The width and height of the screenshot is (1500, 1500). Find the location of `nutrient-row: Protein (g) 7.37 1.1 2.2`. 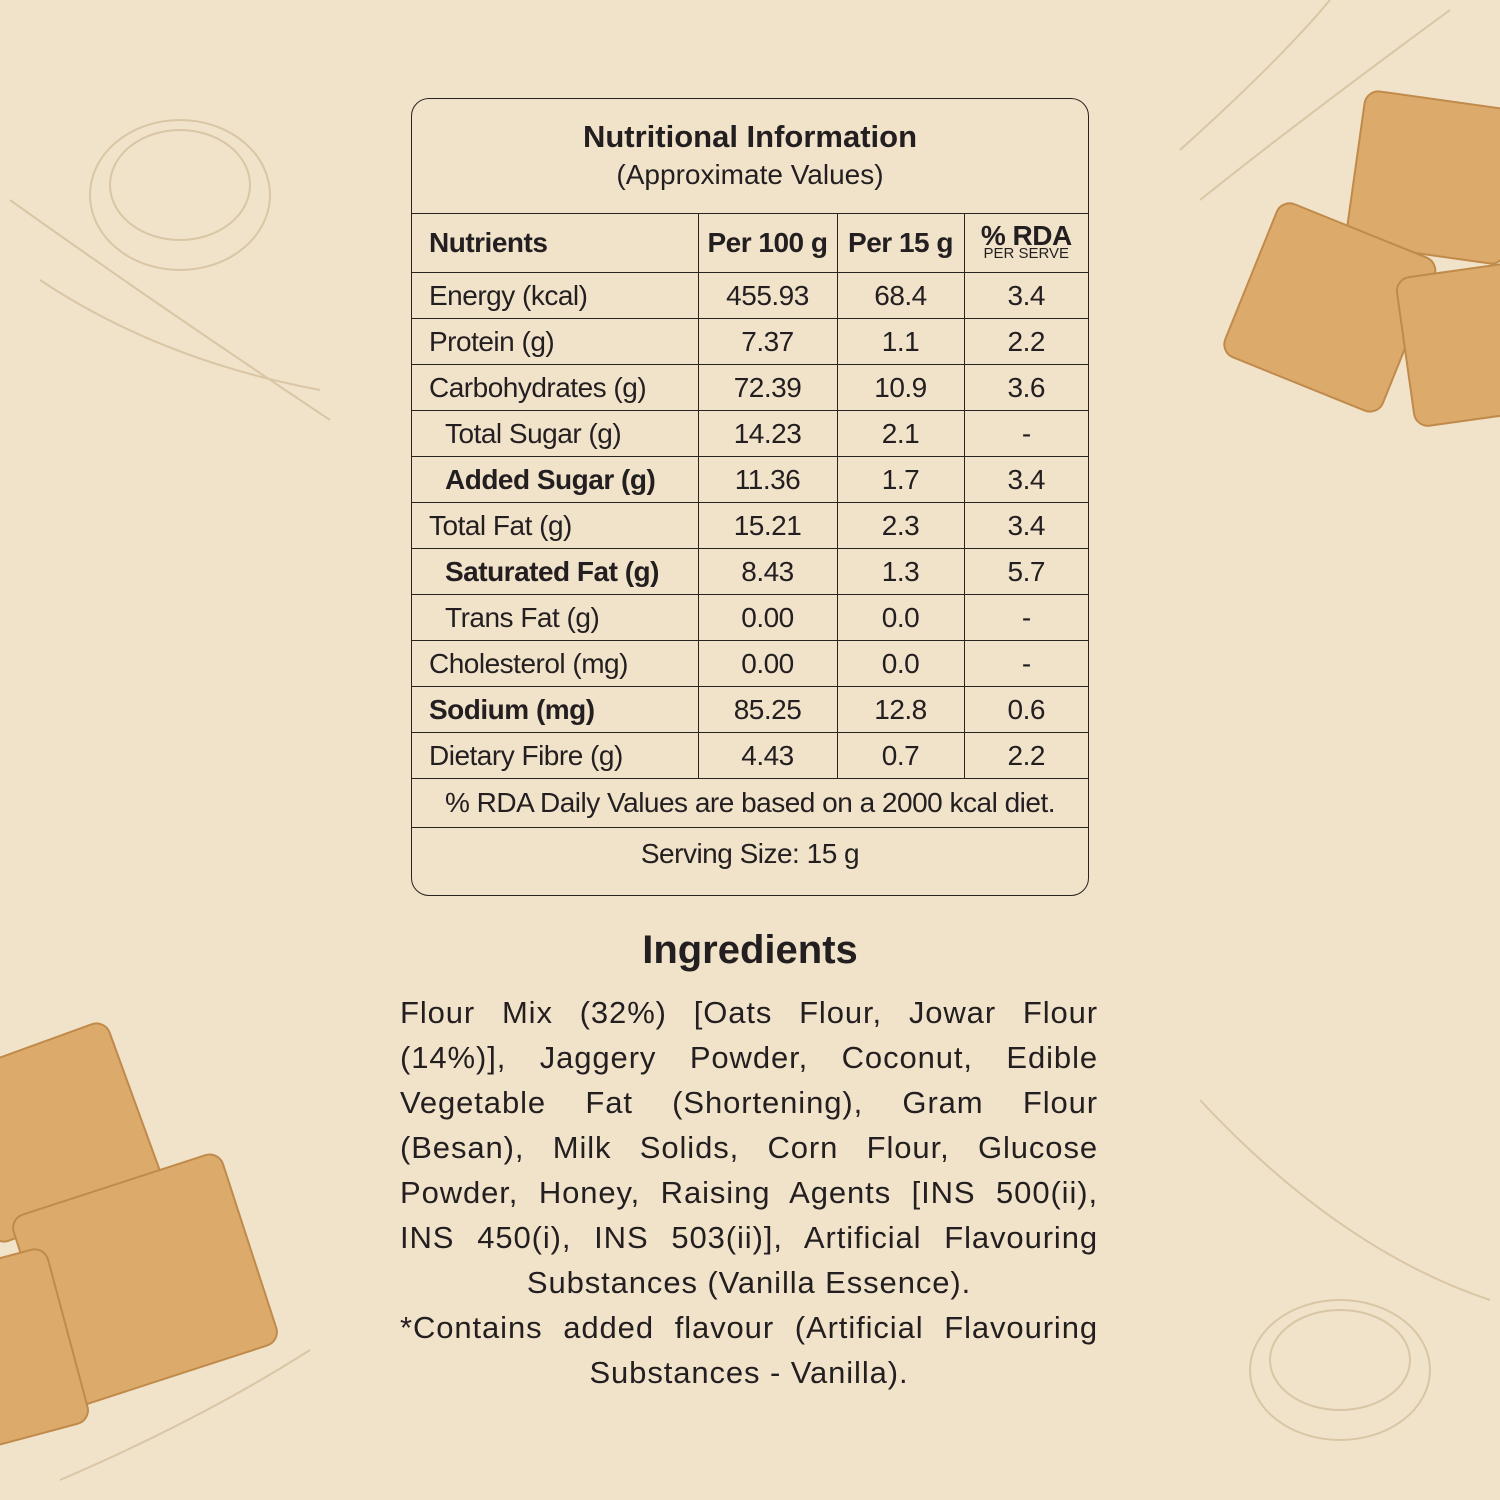

nutrient-row: Protein (g) 7.37 1.1 2.2 is located at coordinates (750, 341).